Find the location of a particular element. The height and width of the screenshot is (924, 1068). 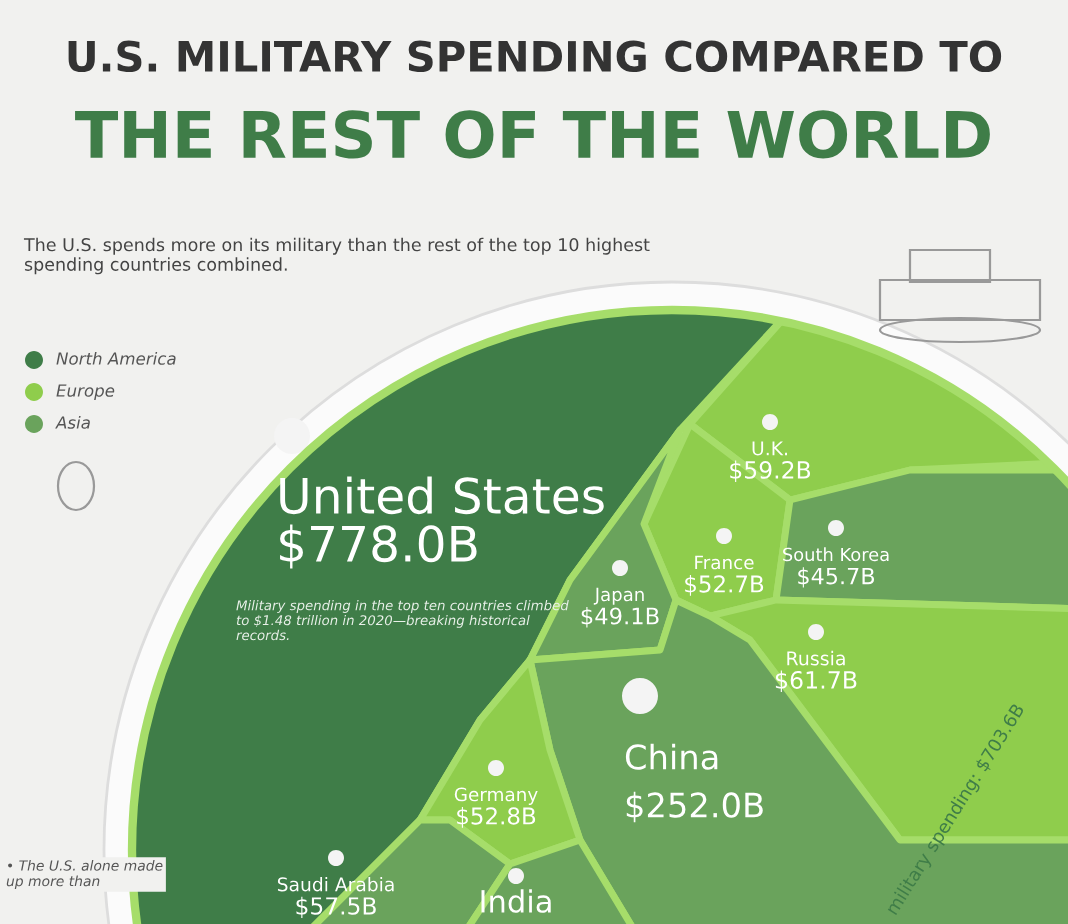

data-label: $52.8B is located at coordinates (496, 817).